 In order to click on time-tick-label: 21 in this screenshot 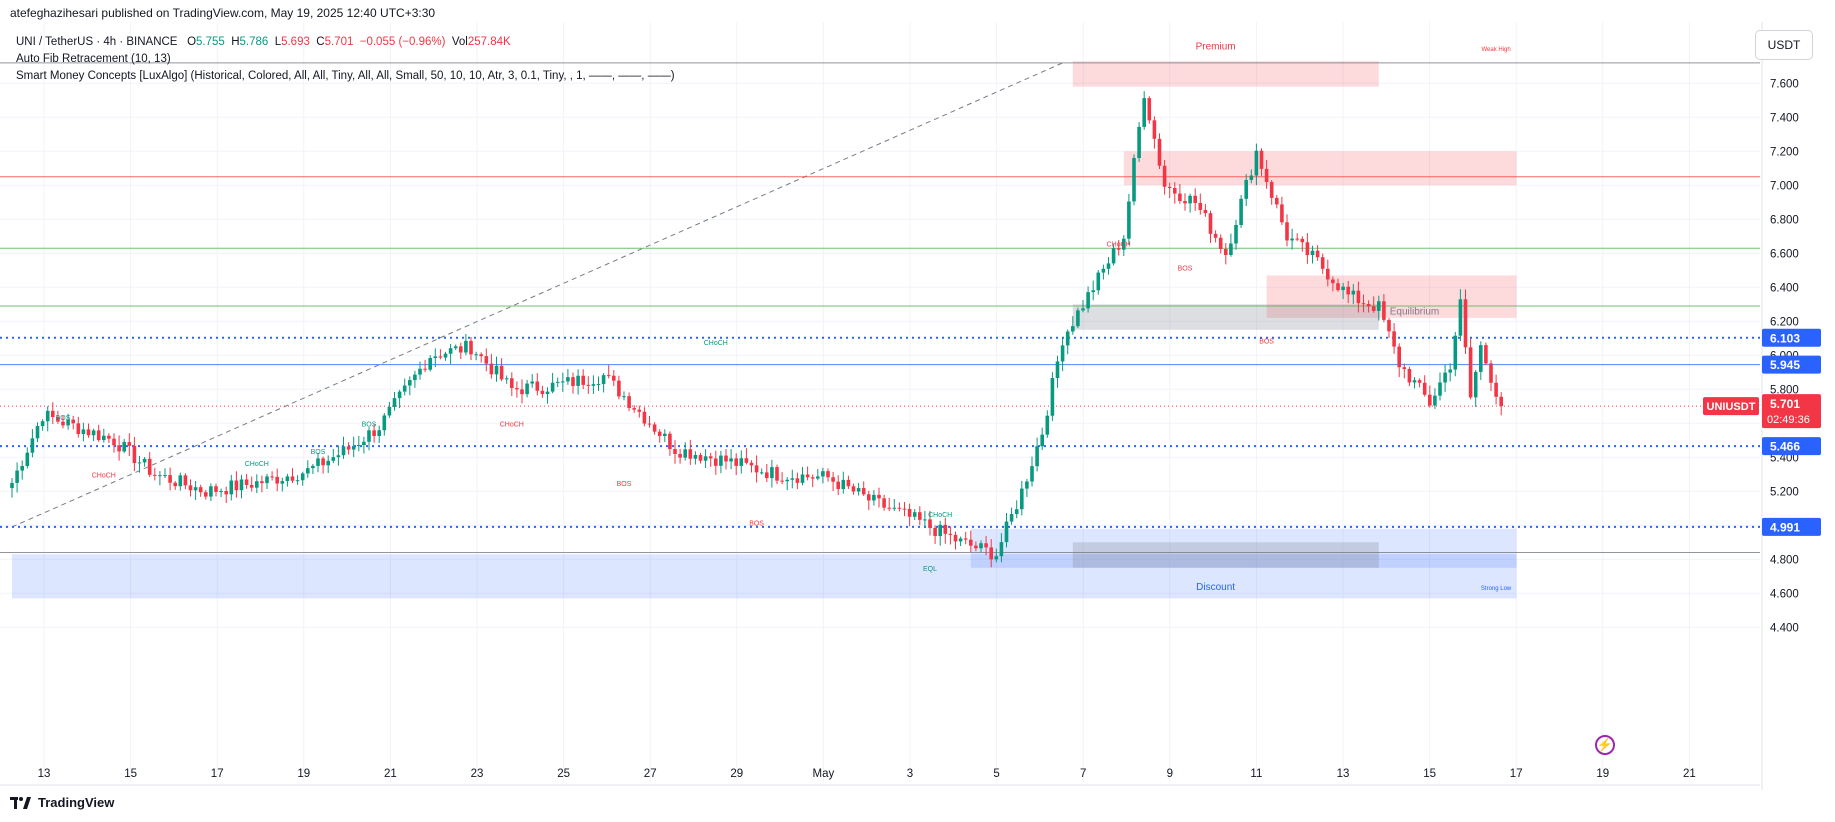, I will do `click(1689, 774)`.